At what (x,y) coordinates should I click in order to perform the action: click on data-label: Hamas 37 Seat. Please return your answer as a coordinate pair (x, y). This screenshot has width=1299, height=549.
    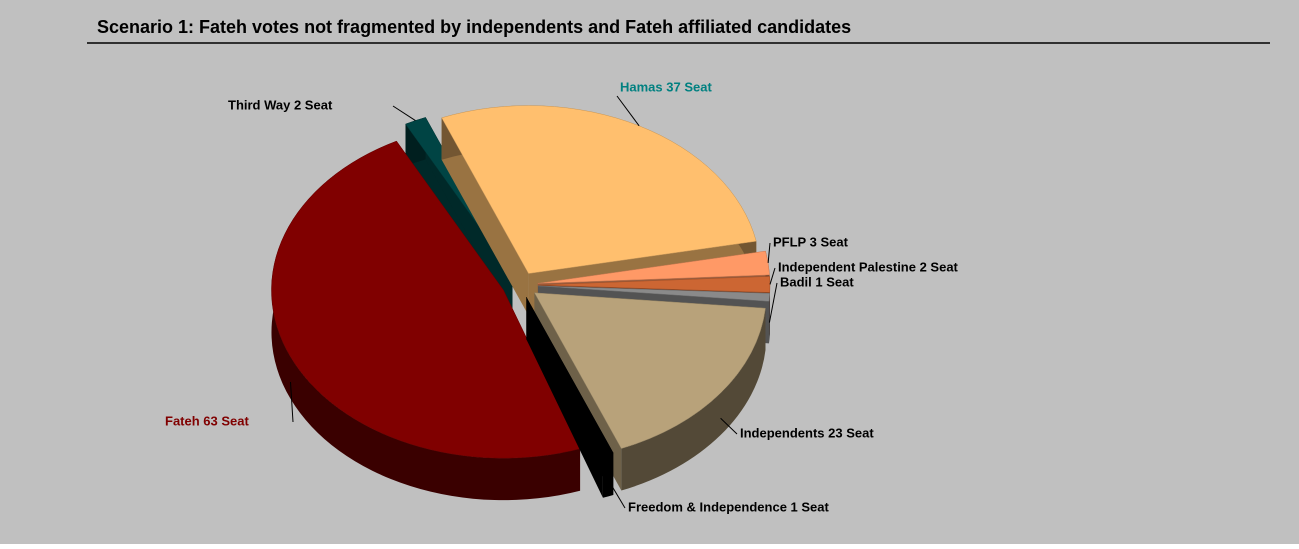
    Looking at the image, I should click on (666, 86).